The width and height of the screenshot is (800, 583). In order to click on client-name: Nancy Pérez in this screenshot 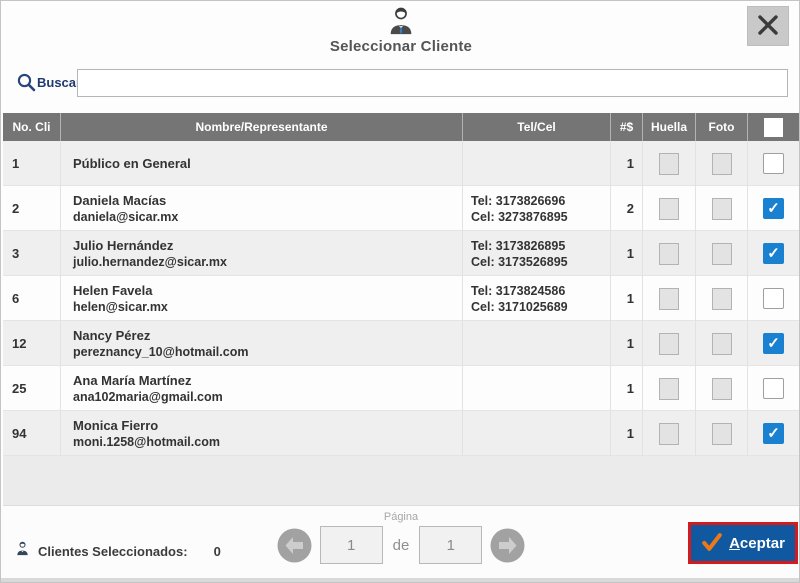, I will do `click(112, 335)`.